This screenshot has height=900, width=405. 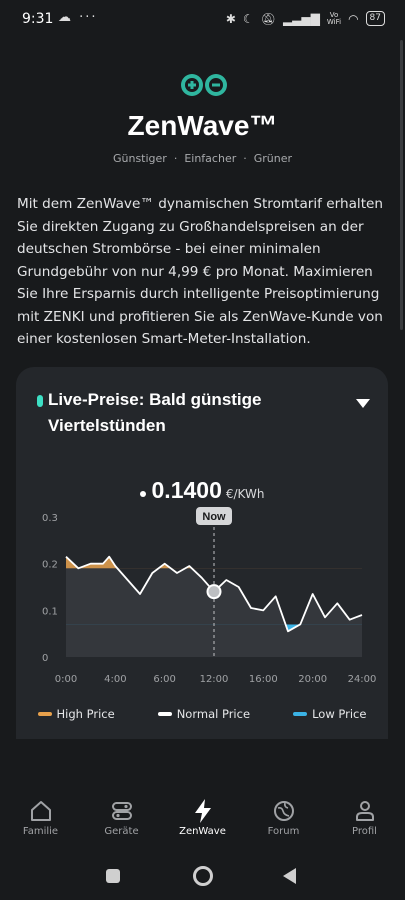 What do you see at coordinates (353, 18) in the screenshot?
I see `wifi-icon: ◠` at bounding box center [353, 18].